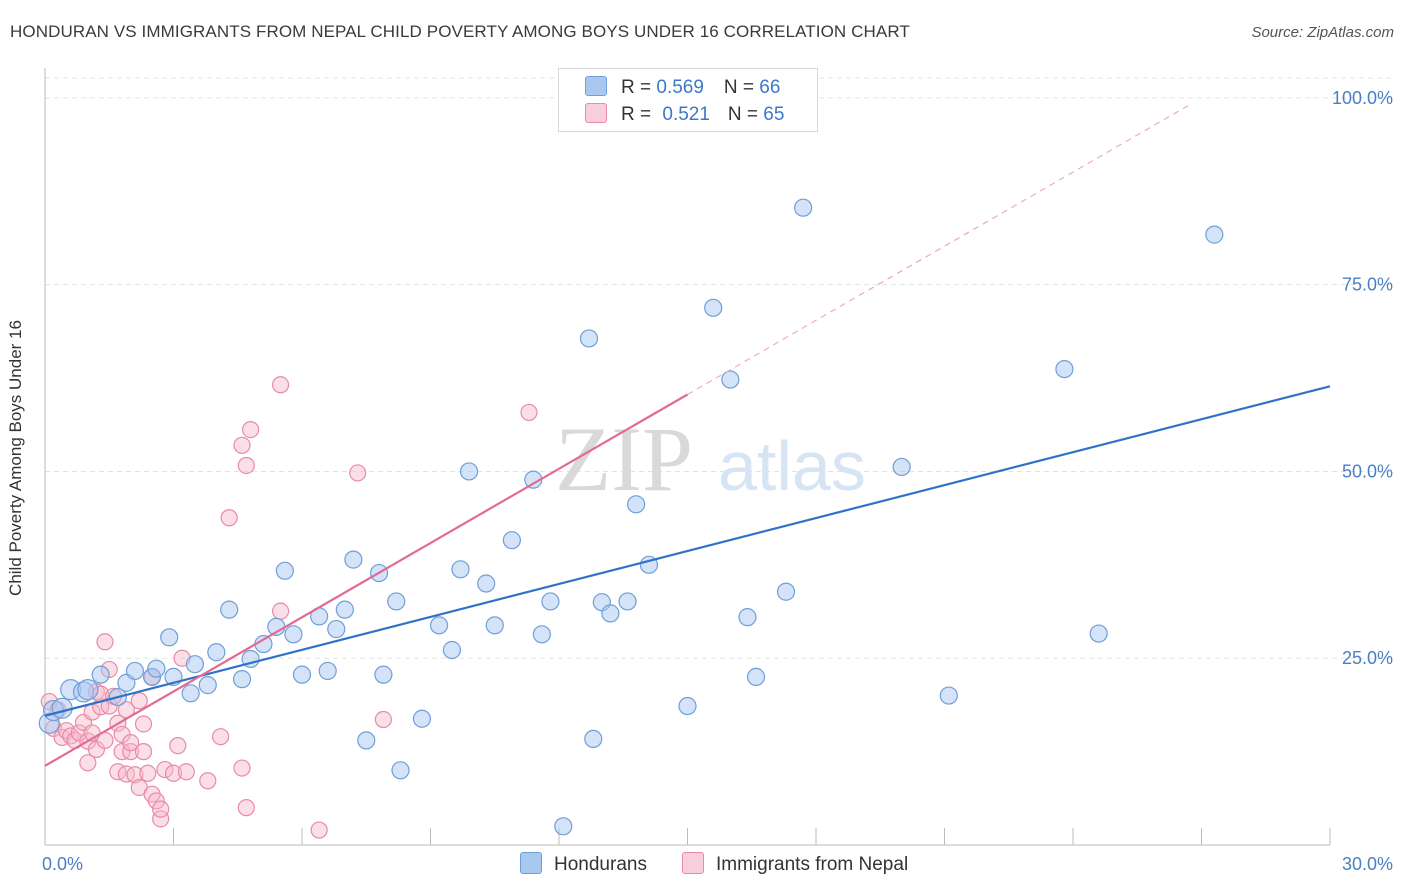 The width and height of the screenshot is (1406, 892). I want to click on bottom-legend-swatch-hondurans, so click(531, 863).